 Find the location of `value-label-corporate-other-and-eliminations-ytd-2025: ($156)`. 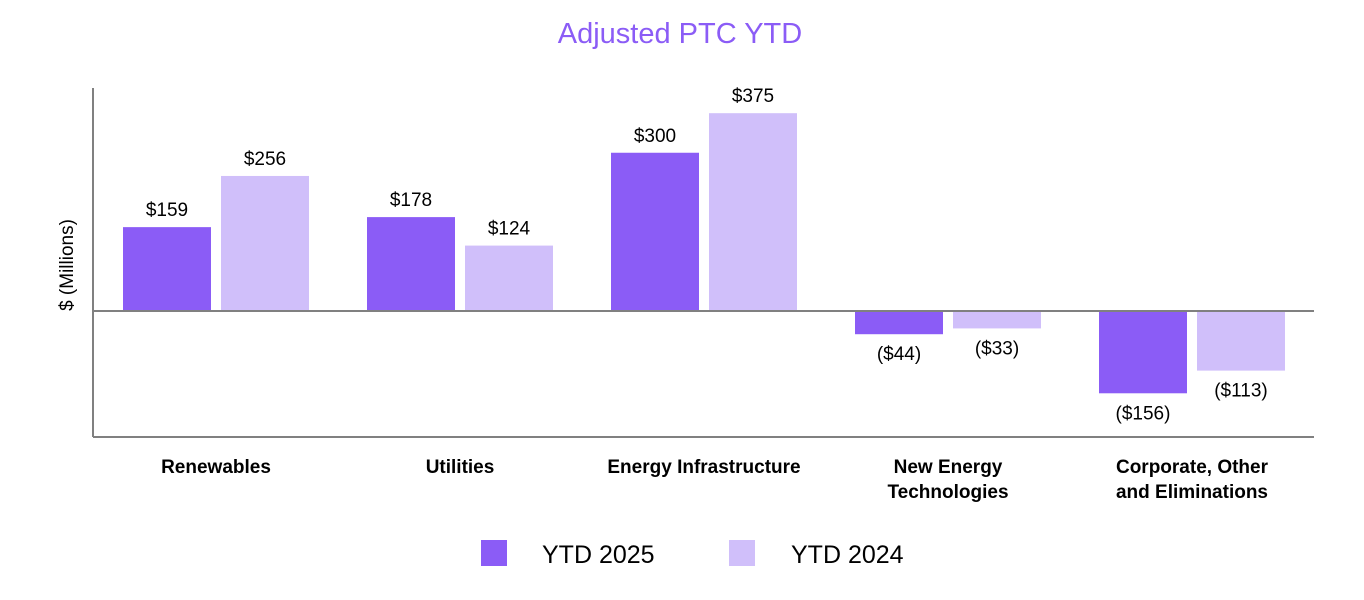

value-label-corporate-other-and-eliminations-ytd-2025: ($156) is located at coordinates (1143, 413).